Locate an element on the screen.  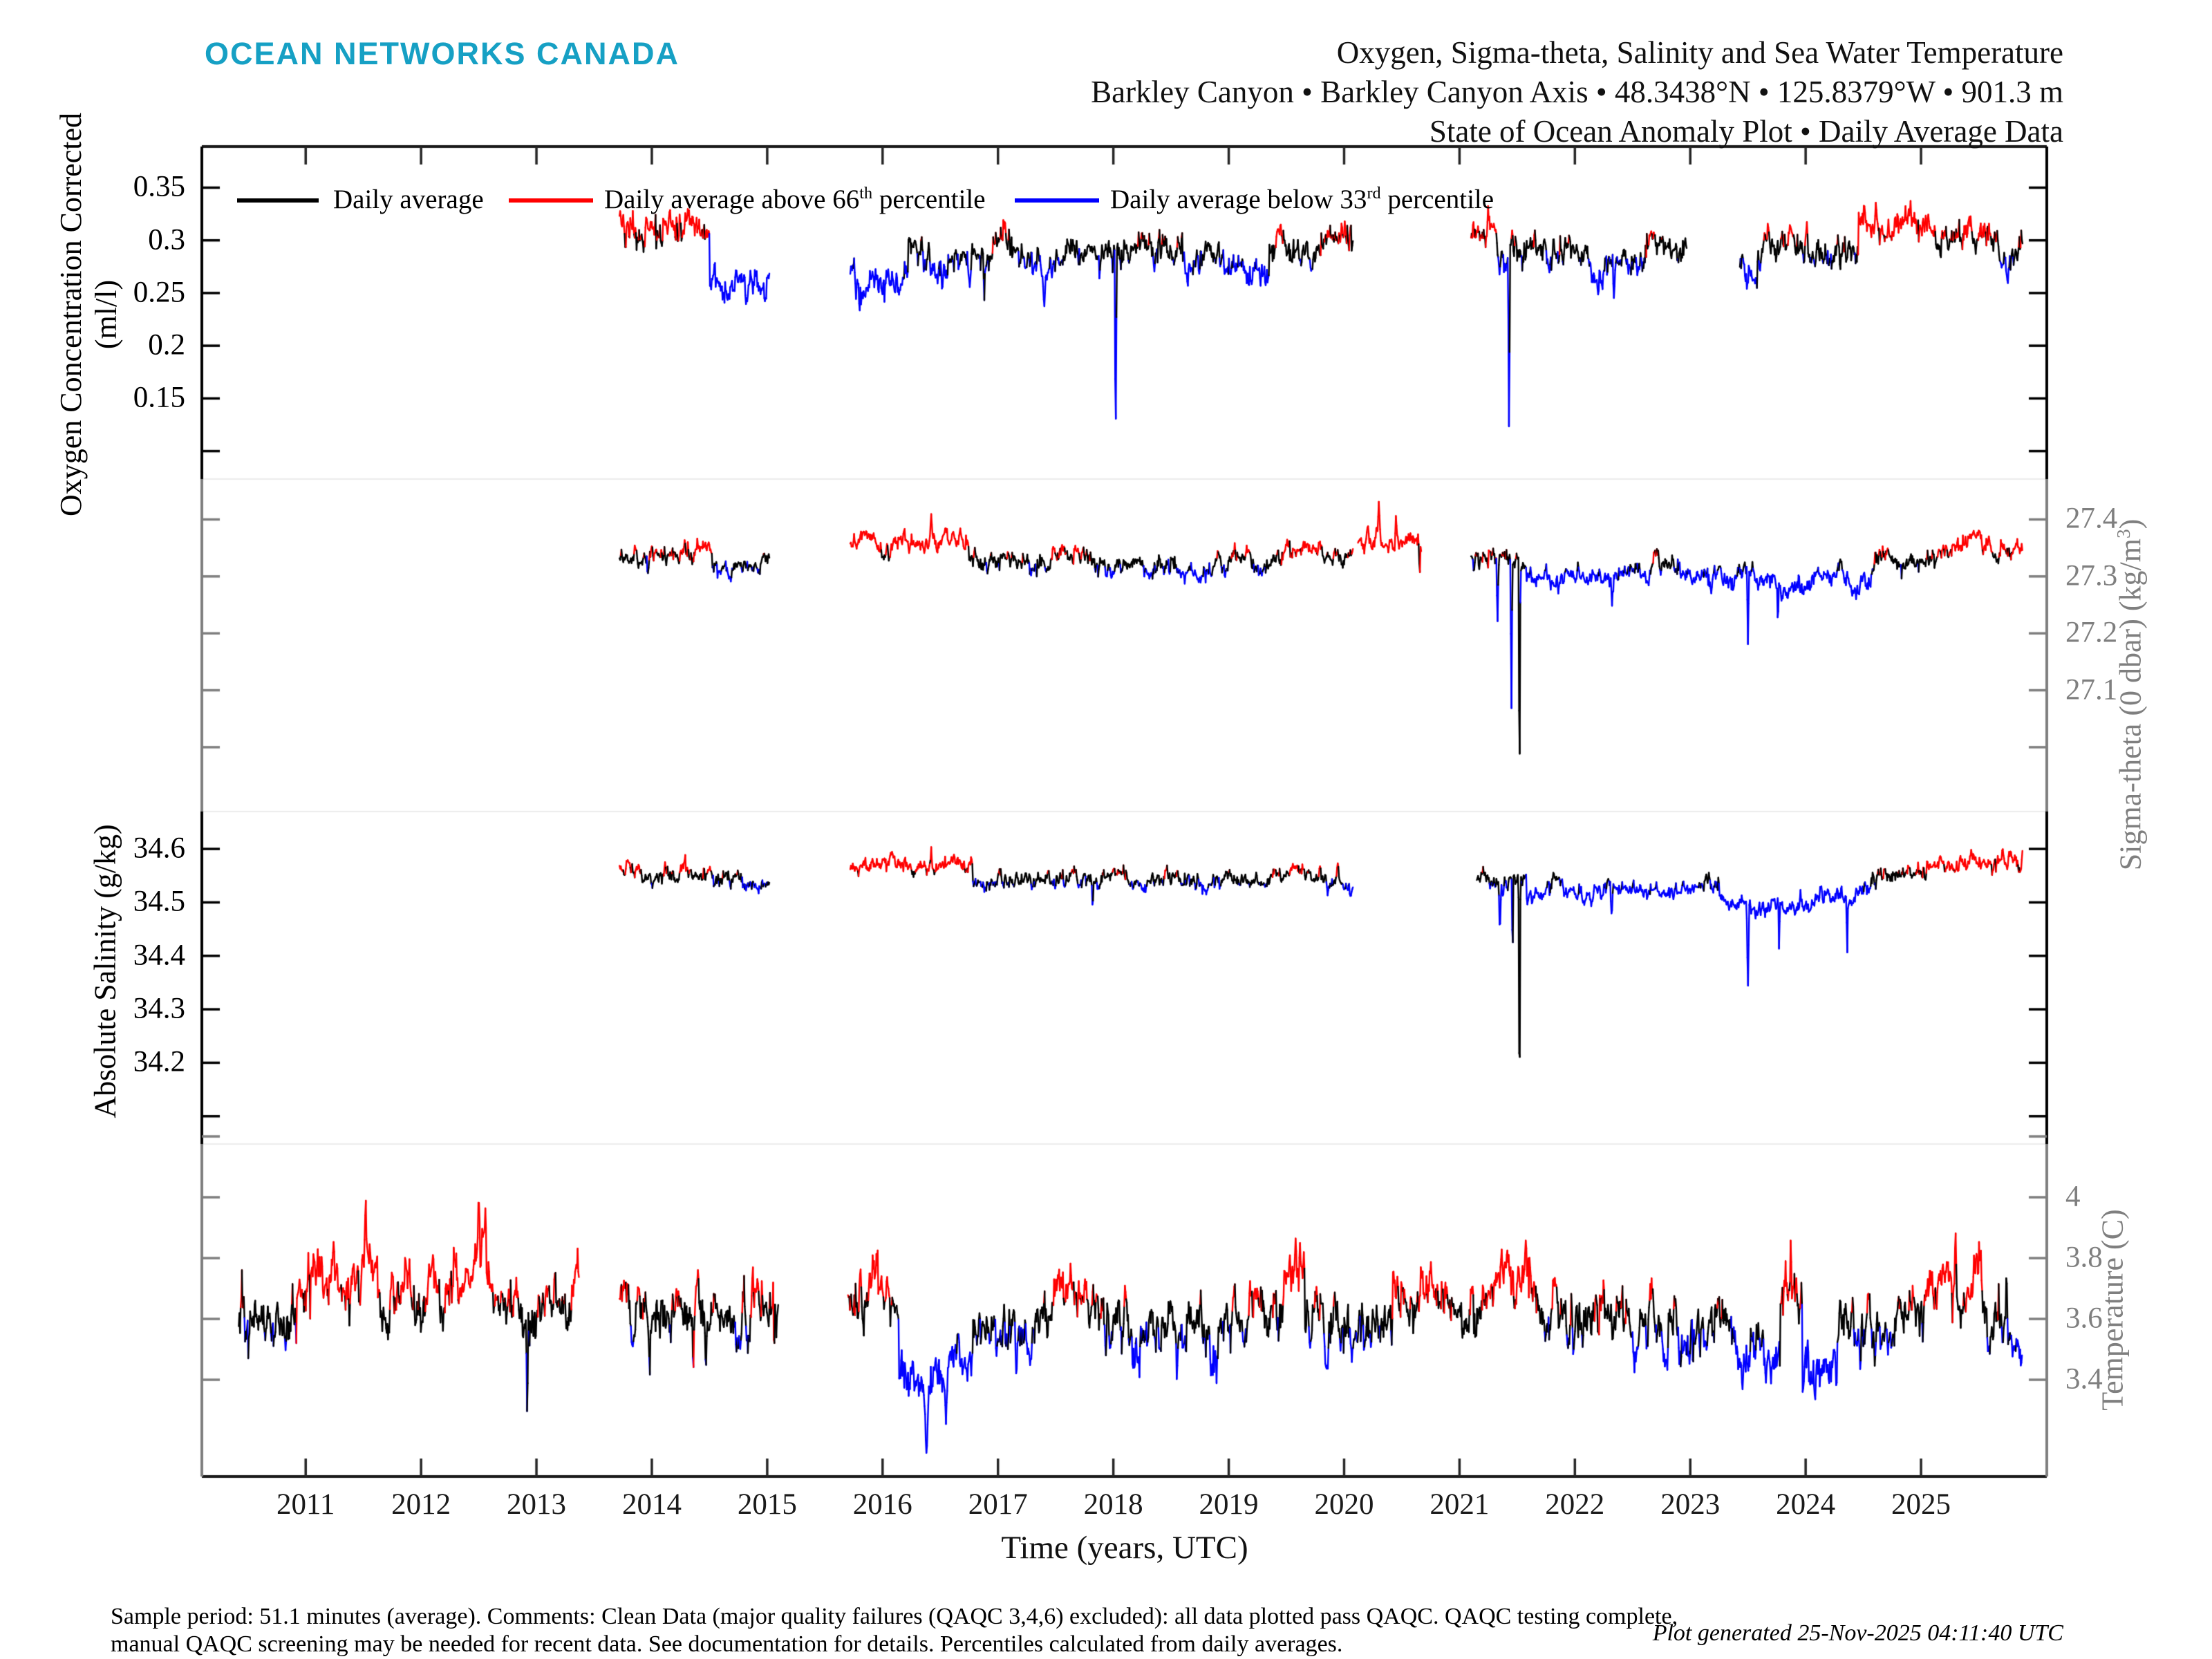
salinity-tick-label: 34.5 is located at coordinates (159, 901).